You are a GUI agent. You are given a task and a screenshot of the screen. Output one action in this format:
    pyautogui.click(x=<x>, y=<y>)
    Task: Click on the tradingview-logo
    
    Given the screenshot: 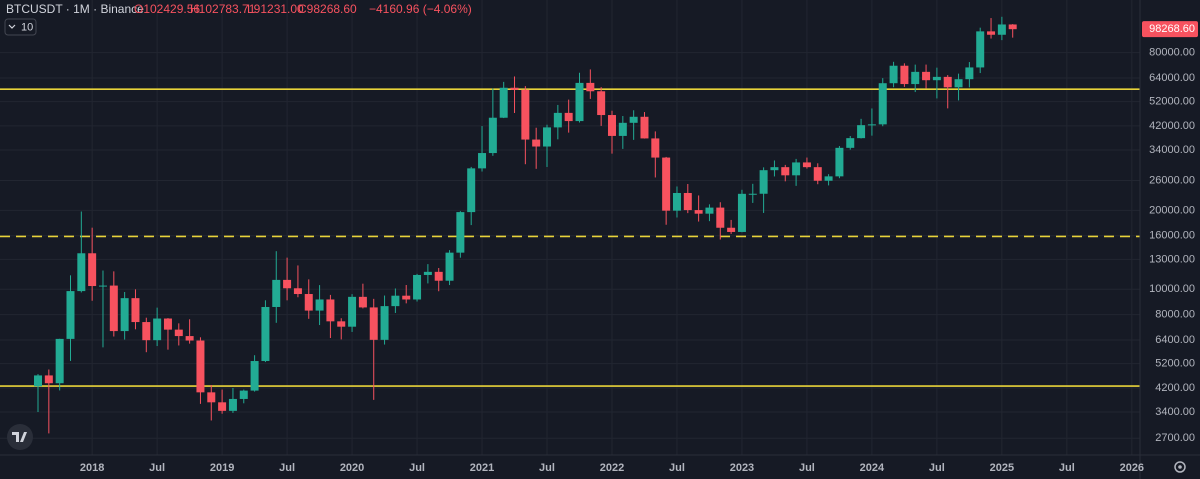 What is the action you would take?
    pyautogui.click(x=20, y=437)
    